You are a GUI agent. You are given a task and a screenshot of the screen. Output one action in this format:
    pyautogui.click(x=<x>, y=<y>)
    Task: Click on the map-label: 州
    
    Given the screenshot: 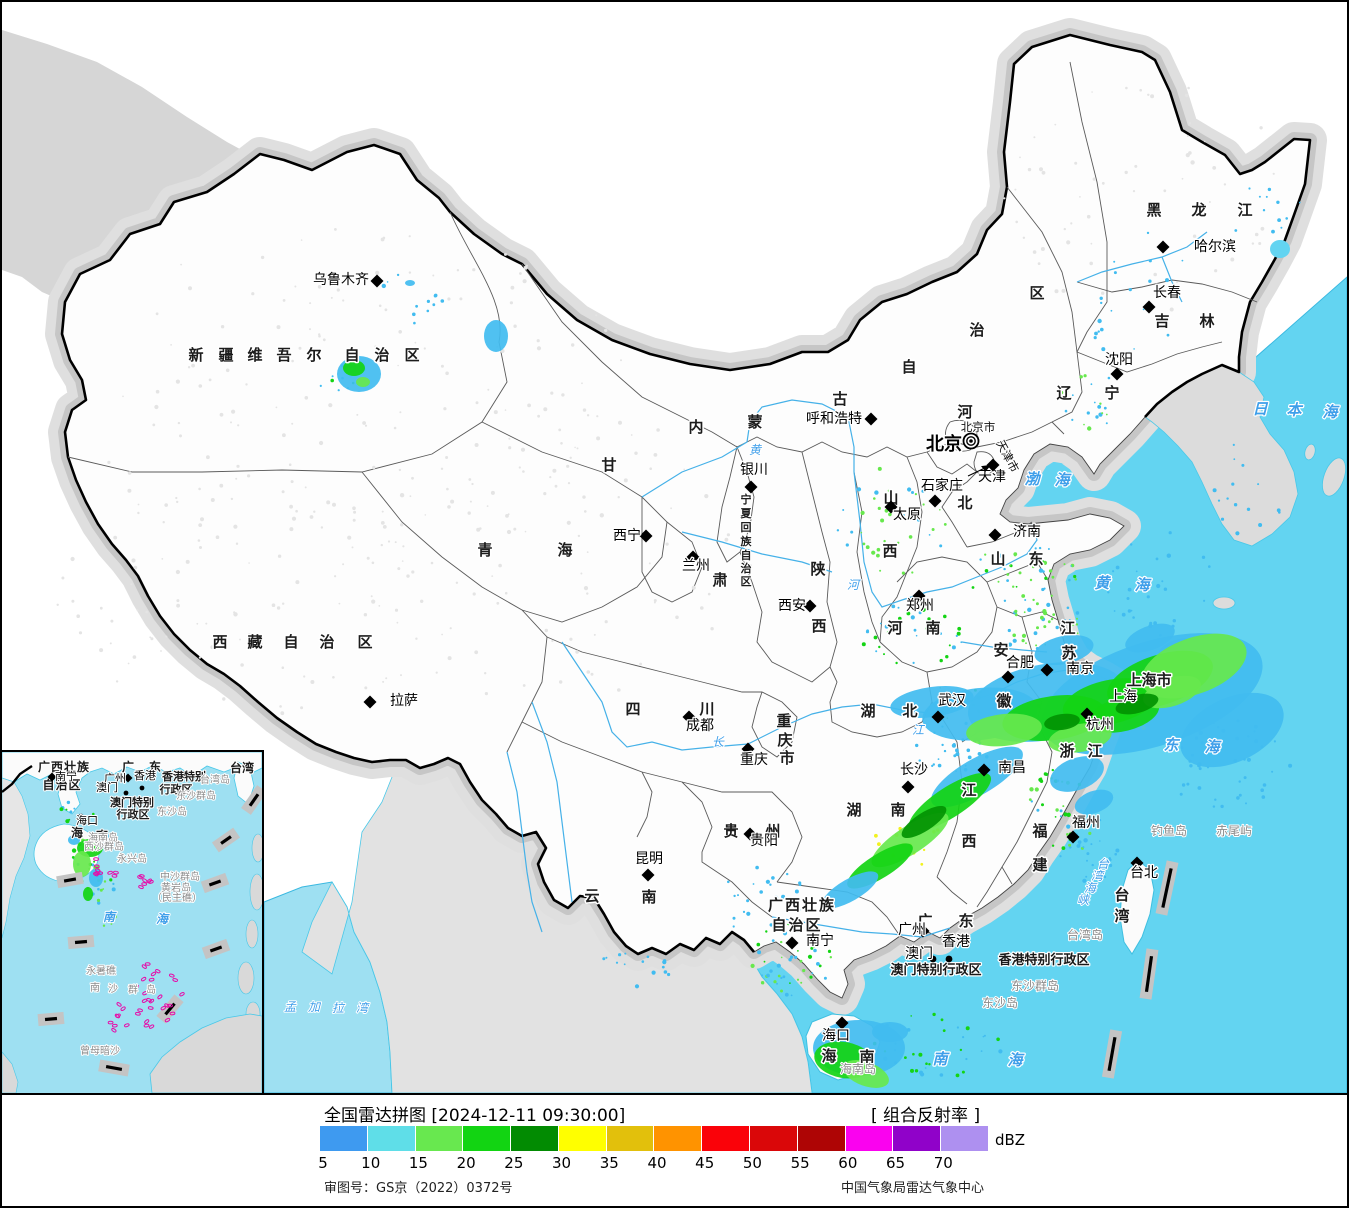 What is the action you would take?
    pyautogui.click(x=772, y=831)
    